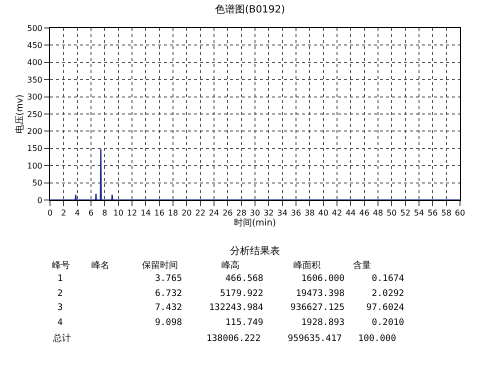  Describe the element at coordinates (269, 213) in the screenshot. I see `x-tick-label: 32` at that location.